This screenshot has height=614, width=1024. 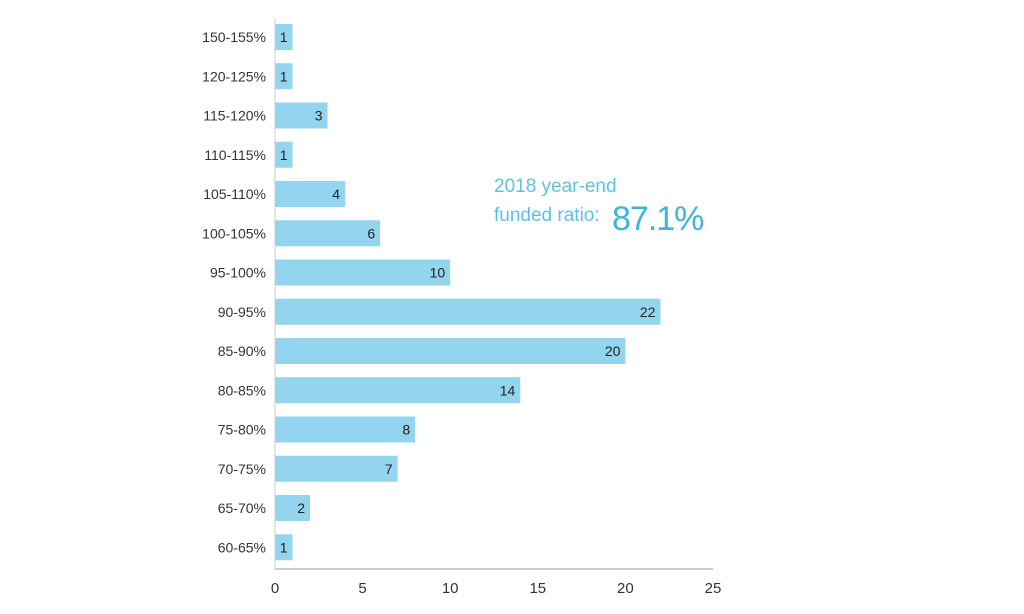 What do you see at coordinates (625, 588) in the screenshot?
I see `x-tick-label: 20` at bounding box center [625, 588].